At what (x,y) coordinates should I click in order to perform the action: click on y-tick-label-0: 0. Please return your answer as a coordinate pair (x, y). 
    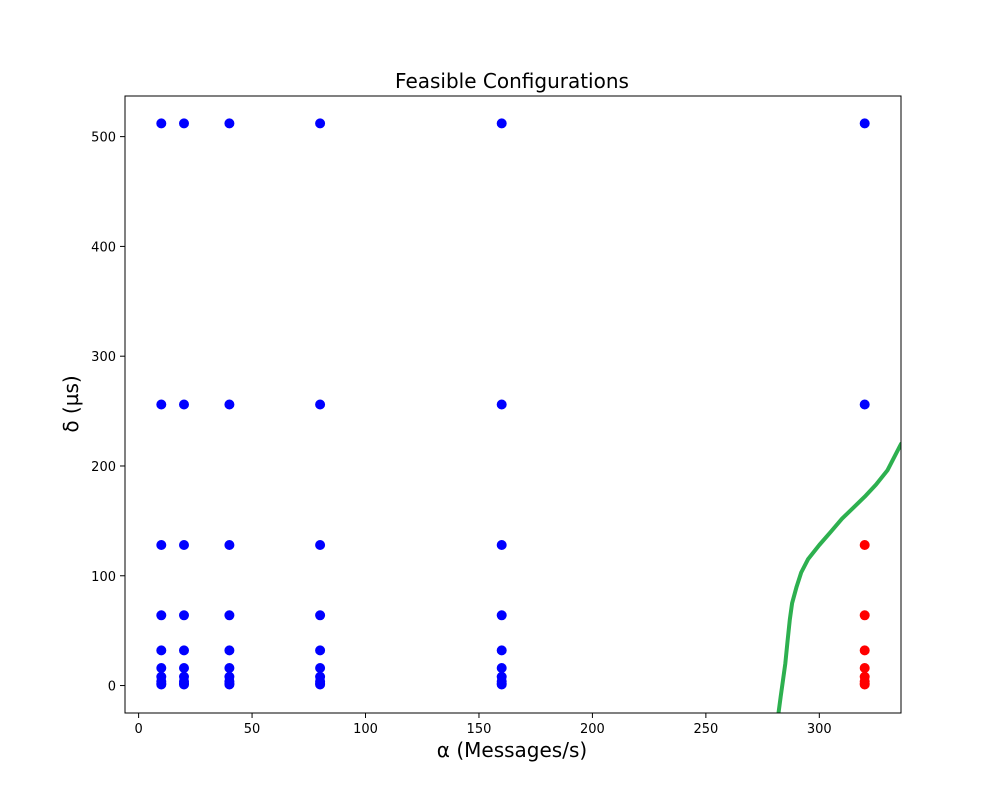
    Looking at the image, I should click on (112, 687).